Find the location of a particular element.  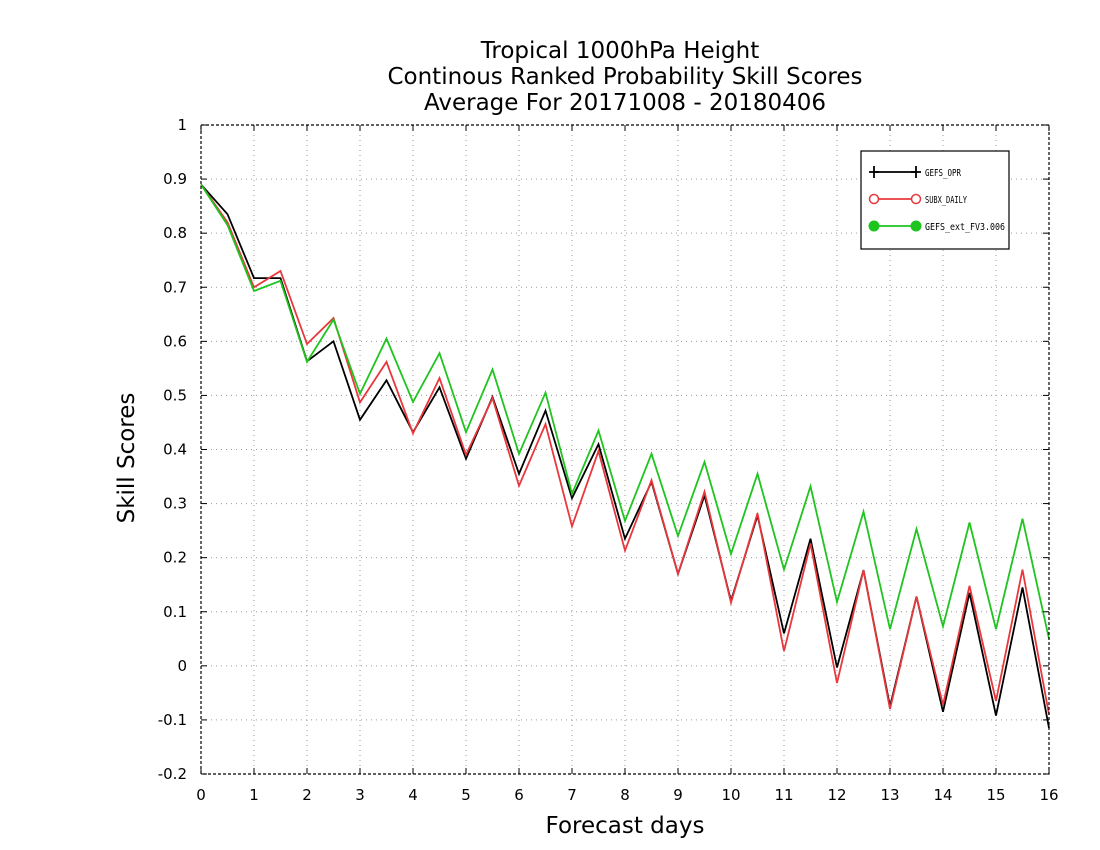

x-tick-label: 8 is located at coordinates (625, 795).